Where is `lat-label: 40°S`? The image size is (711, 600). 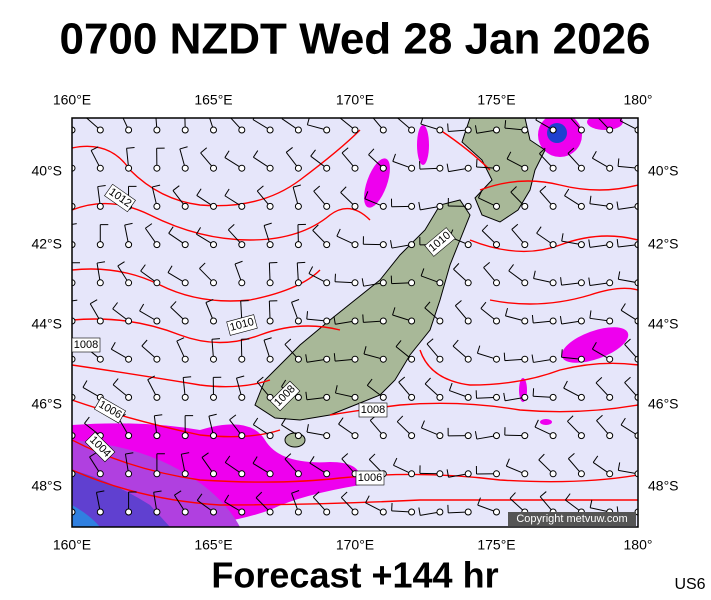
lat-label: 40°S is located at coordinates (663, 171).